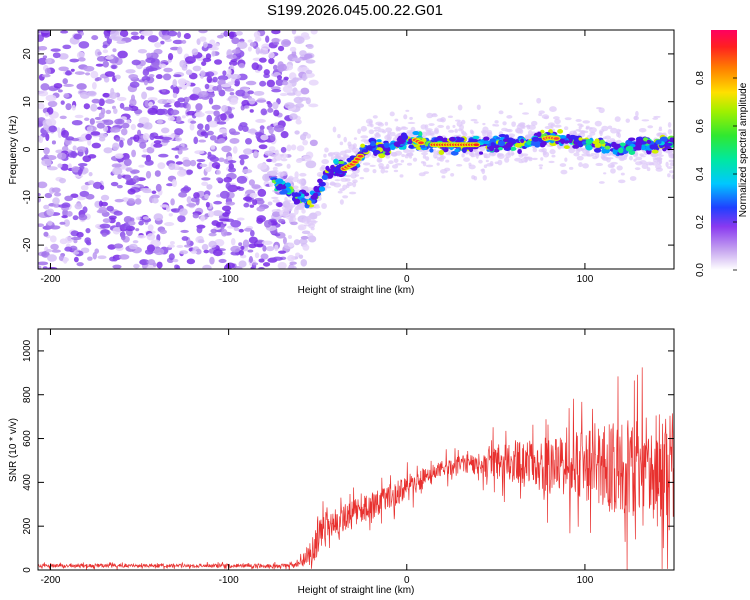  What do you see at coordinates (27, 149) in the screenshot?
I see `y-tick-label: 0` at bounding box center [27, 149].